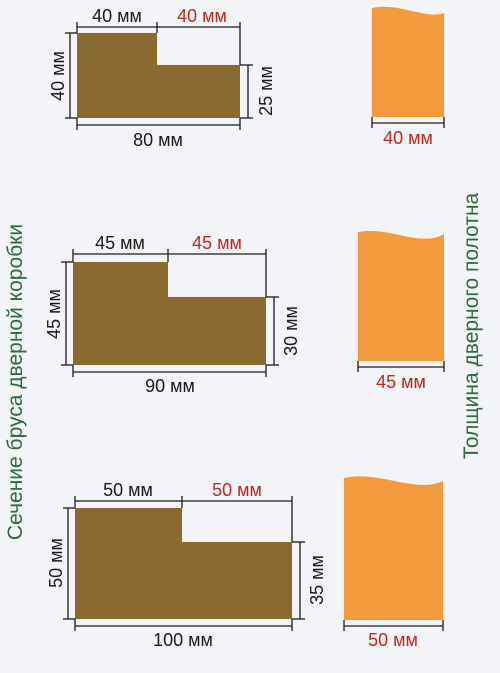 This screenshot has height=673, width=500. Describe the element at coordinates (393, 640) in the screenshot. I see `panel-thickness-label: 50 мм` at that location.